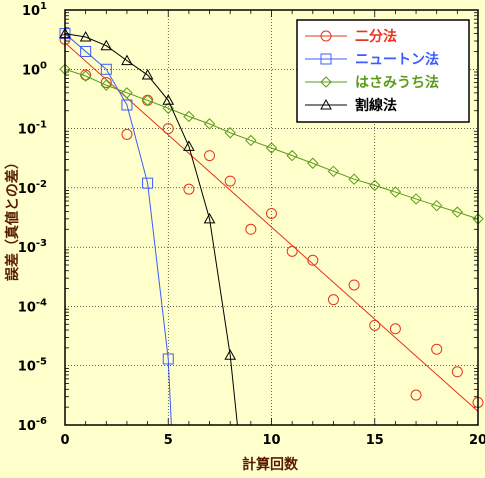 The height and width of the screenshot is (478, 485). I want to click on legend-label: 割線法, so click(376, 105).